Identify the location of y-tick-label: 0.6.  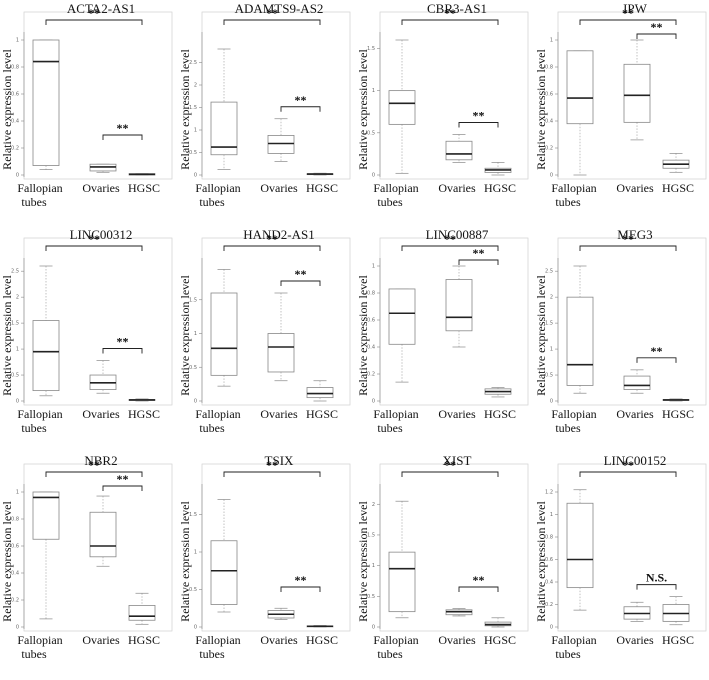
(15, 95).